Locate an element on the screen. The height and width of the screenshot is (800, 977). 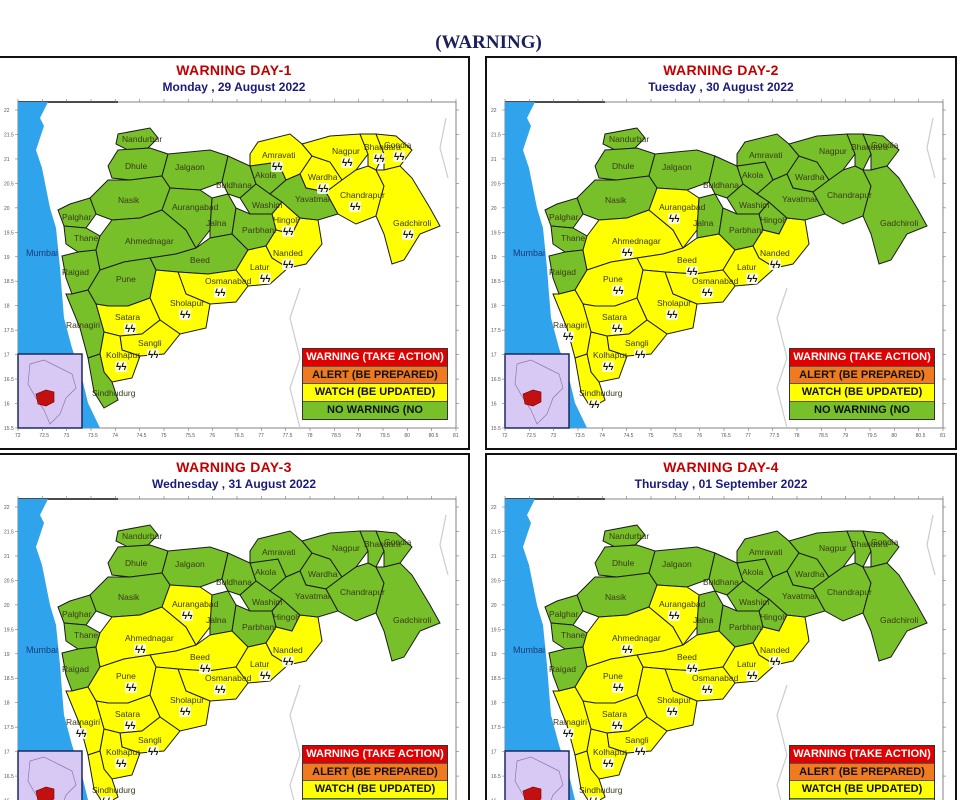
district-label: Ratnagiri is located at coordinates (83, 722).